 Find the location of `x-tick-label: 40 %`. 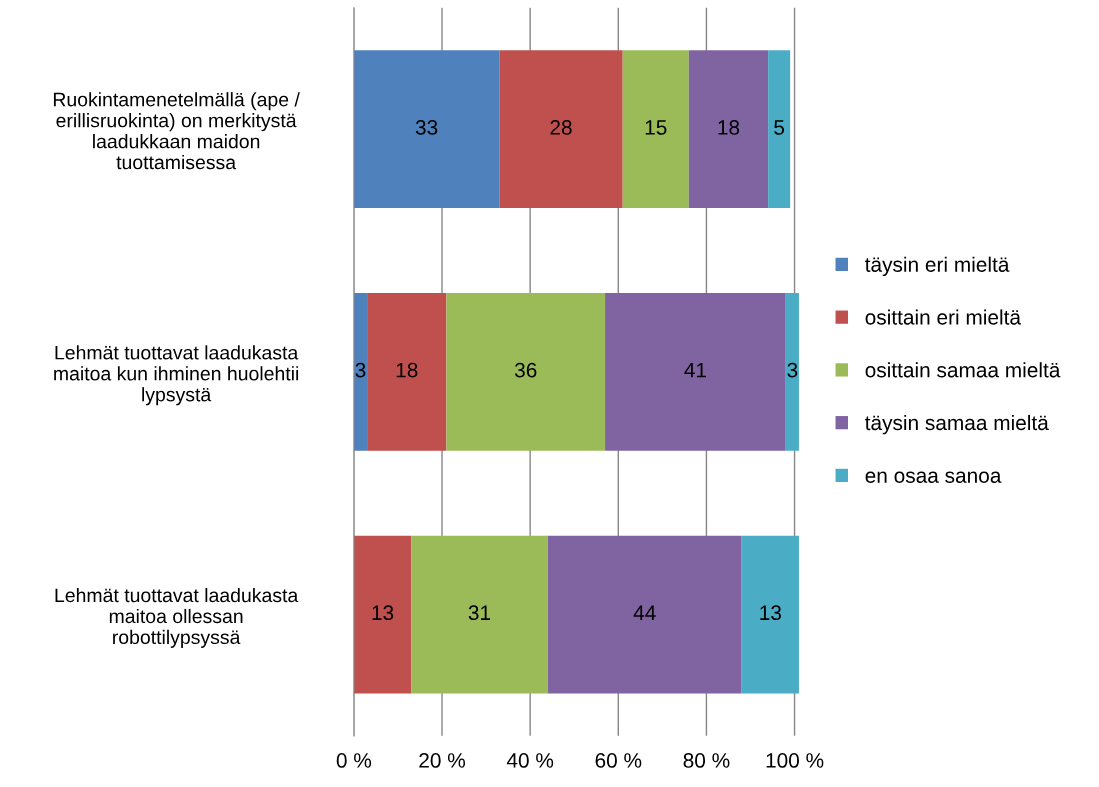

x-tick-label: 40 % is located at coordinates (530, 760).